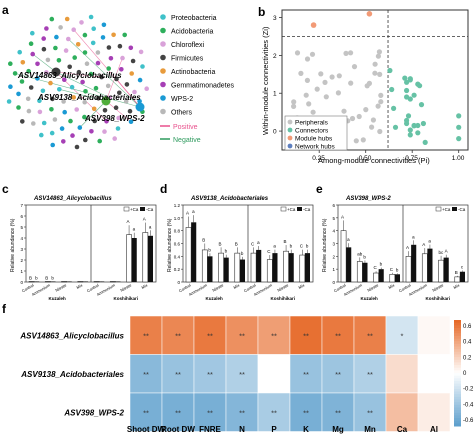 The height and width of the screenshot is (434, 474). I want to click on legend-label: Peripherals, so click(312, 123).